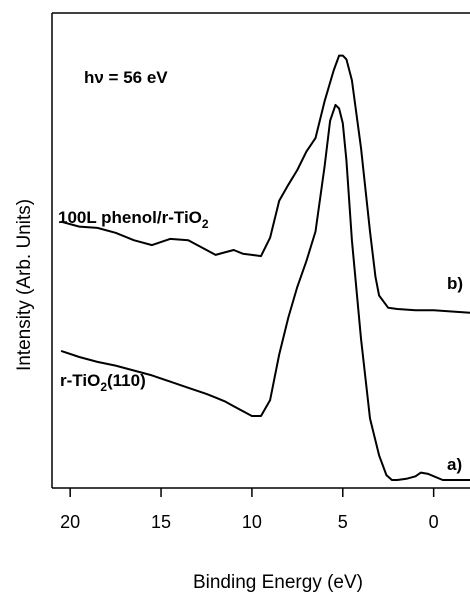 Image resolution: width=470 pixels, height=596 pixels. What do you see at coordinates (278, 582) in the screenshot?
I see `x-axis-title: Binding Energy (eV)` at bounding box center [278, 582].